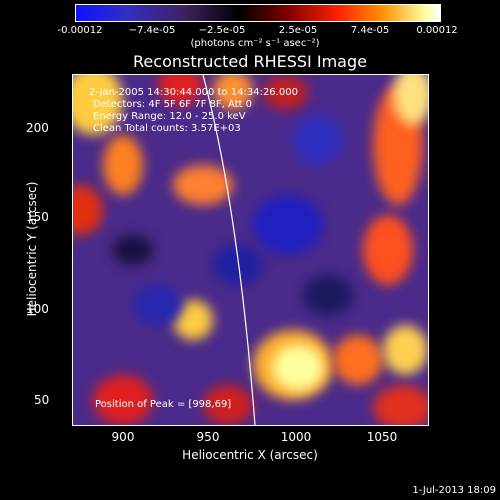 The height and width of the screenshot is (500, 500). I want to click on peak-position: Position of Peak = [998,69], so click(163, 404).